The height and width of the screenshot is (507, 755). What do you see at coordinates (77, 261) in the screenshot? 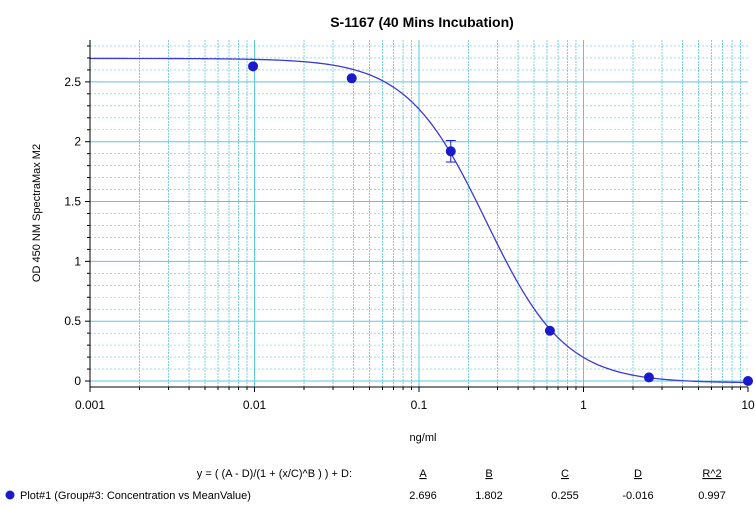
I see `y-tick-label: 1` at bounding box center [77, 261].